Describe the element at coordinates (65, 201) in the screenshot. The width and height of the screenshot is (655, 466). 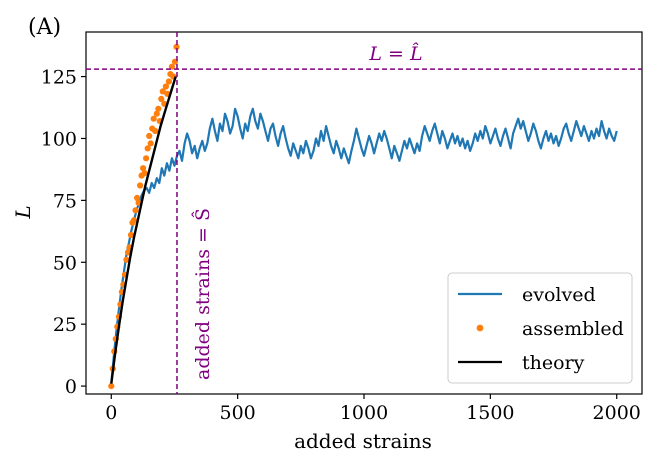
I see `y-tick-label: 75` at that location.